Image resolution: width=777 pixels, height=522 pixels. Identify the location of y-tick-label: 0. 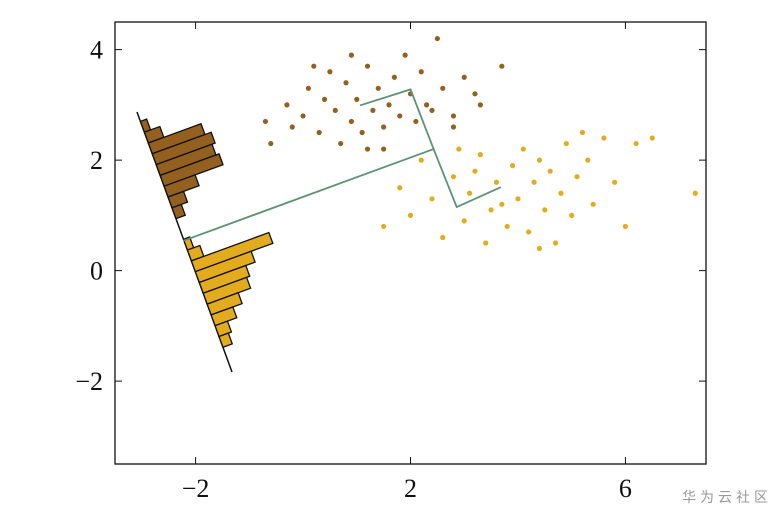
(96, 271).